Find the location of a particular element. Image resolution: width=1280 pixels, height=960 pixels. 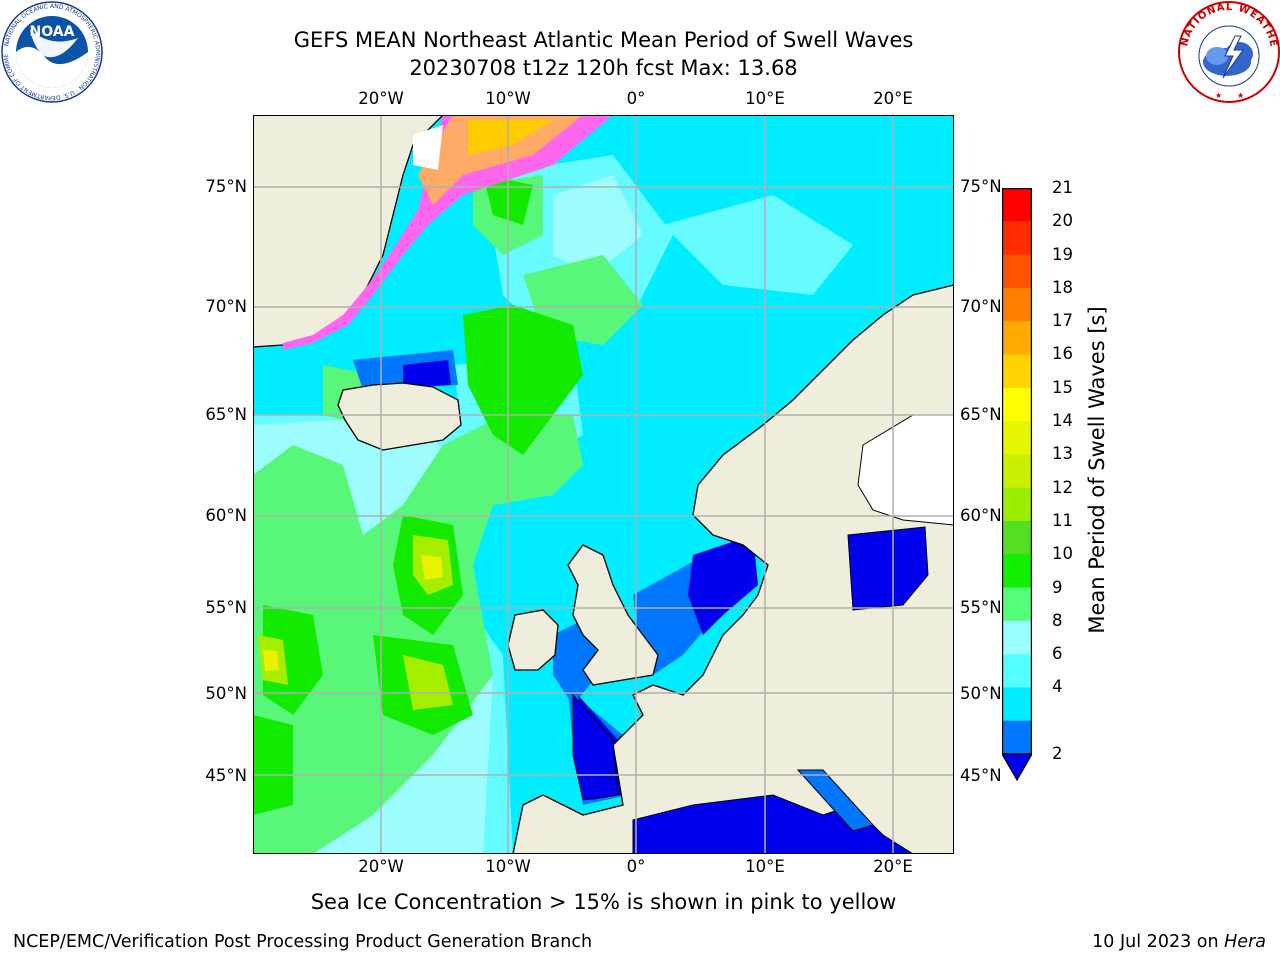

colorbar-tick-label: 10 is located at coordinates (1062, 554).